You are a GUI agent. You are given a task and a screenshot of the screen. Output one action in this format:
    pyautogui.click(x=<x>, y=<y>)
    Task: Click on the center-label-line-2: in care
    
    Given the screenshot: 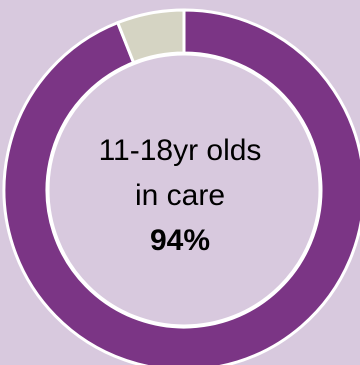 What is the action you would take?
    pyautogui.click(x=180, y=195)
    